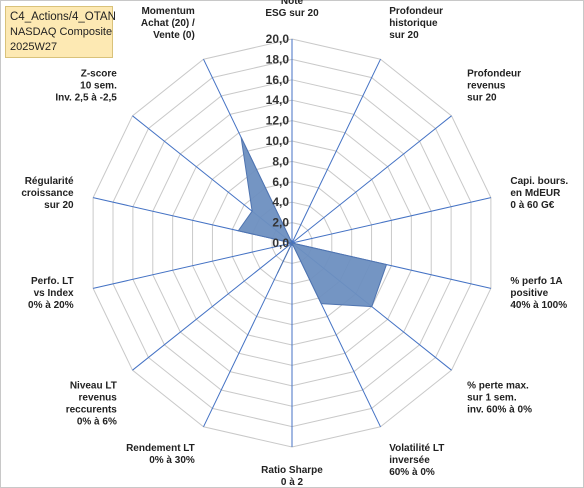 Image resolution: width=584 pixels, height=488 pixels. Describe the element at coordinates (92, 404) in the screenshot. I see `axis-label: Niveau LT revenus reccurents 0% à 6%` at that location.